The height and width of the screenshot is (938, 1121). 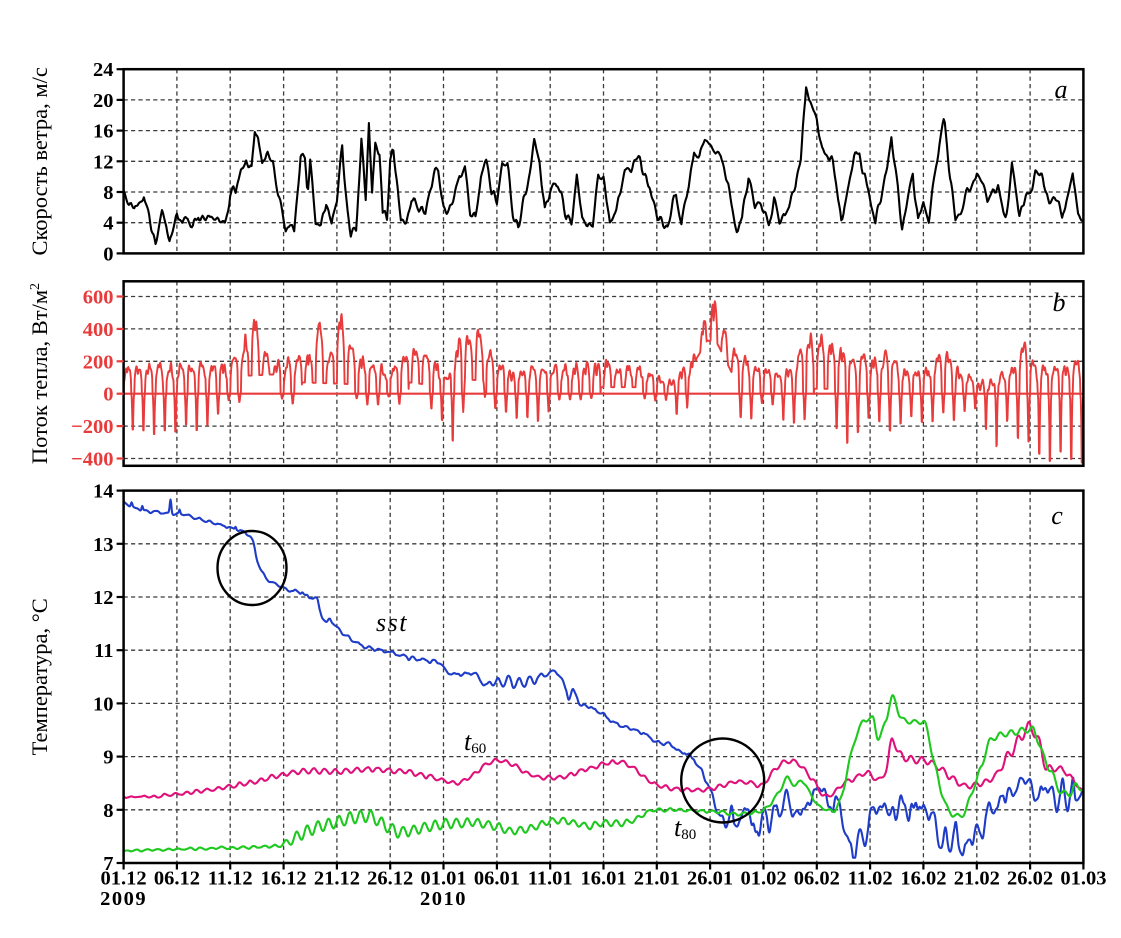 What do you see at coordinates (657, 879) in the screenshot?
I see `svg-text: 21.01` at bounding box center [657, 879].